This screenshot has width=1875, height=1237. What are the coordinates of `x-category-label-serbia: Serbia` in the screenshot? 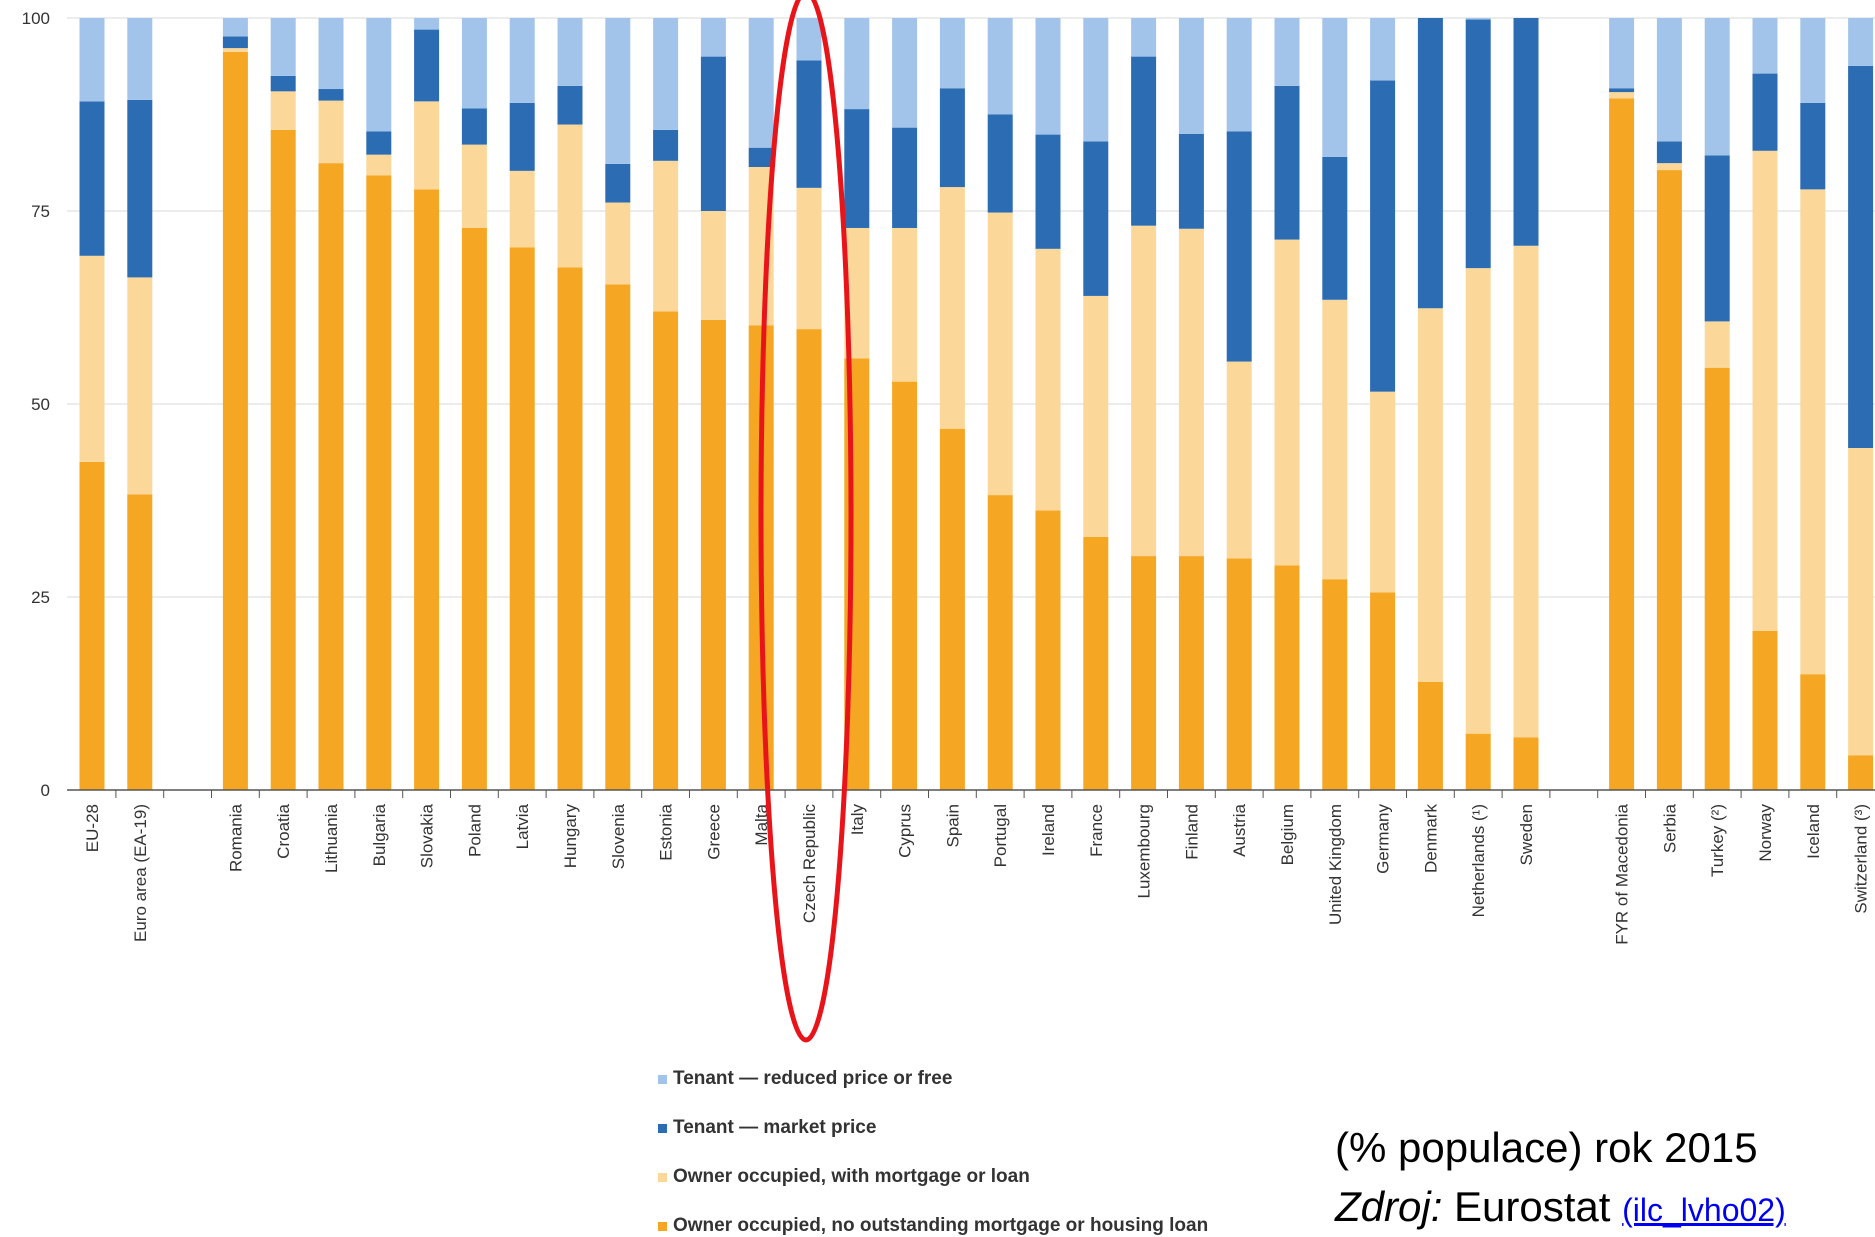 It's located at (1669, 828).